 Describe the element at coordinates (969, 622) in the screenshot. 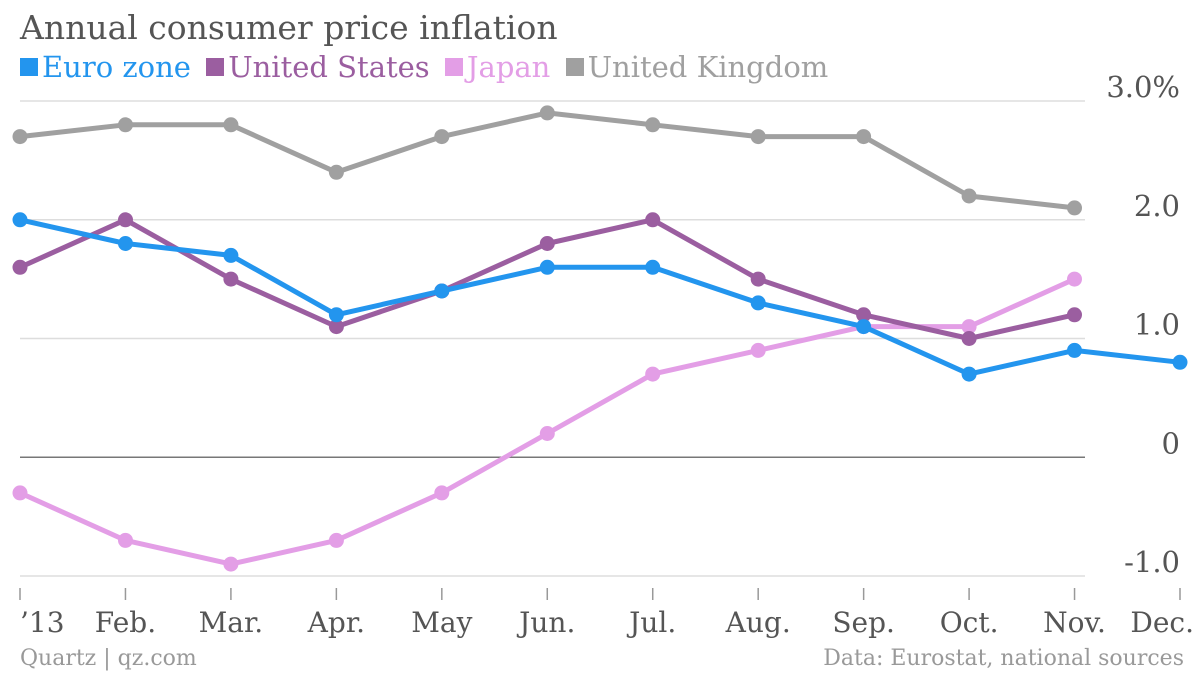

I see `x-tick-label: Oct.` at that location.